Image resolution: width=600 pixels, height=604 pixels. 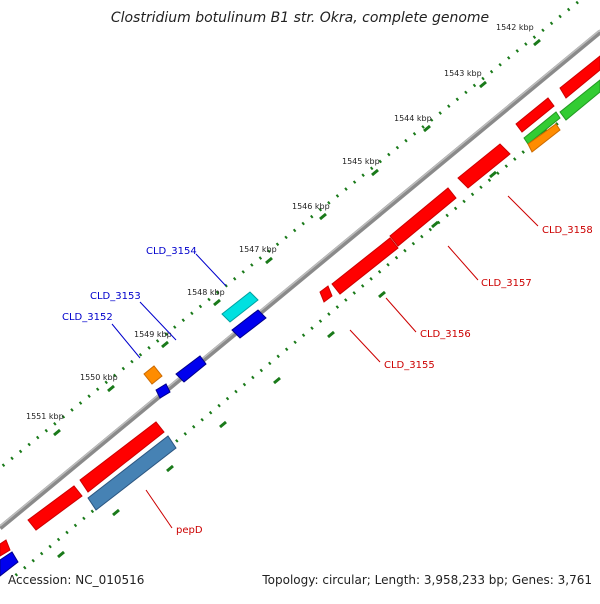 What do you see at coordinates (463, 263) in the screenshot?
I see `leader-cld3157` at bounding box center [463, 263].